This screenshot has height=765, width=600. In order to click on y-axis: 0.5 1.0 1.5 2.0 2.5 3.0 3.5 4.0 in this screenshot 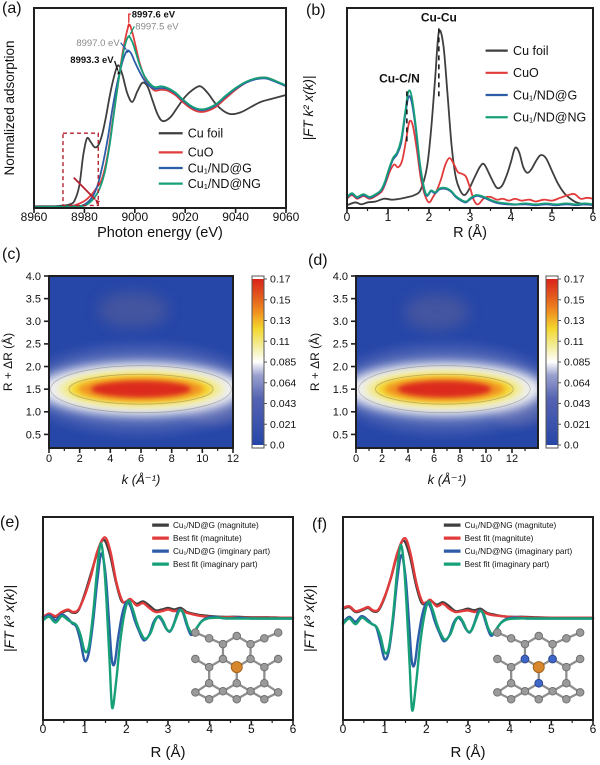, I will do `click(344, 356)`.